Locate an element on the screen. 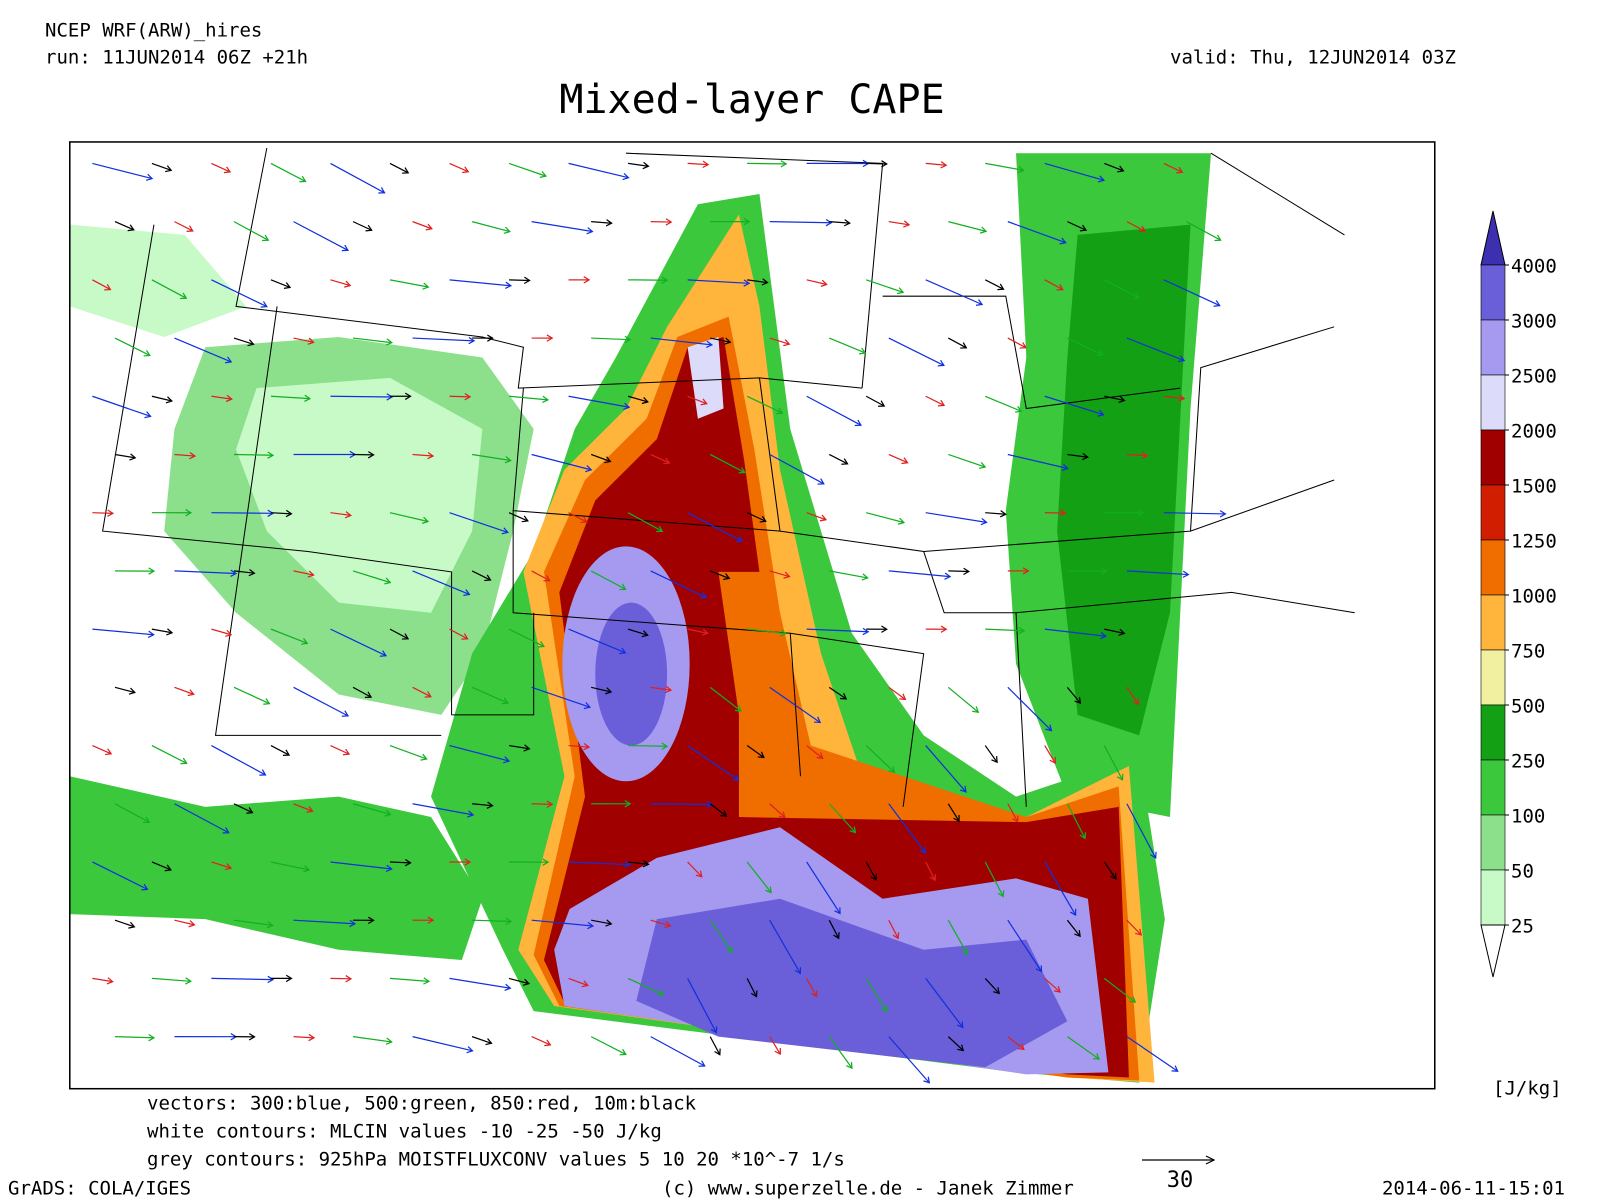 The image size is (1600, 1200). footer-center: (c) www.superzelle.de - Janek Zimmer is located at coordinates (868, 1189).